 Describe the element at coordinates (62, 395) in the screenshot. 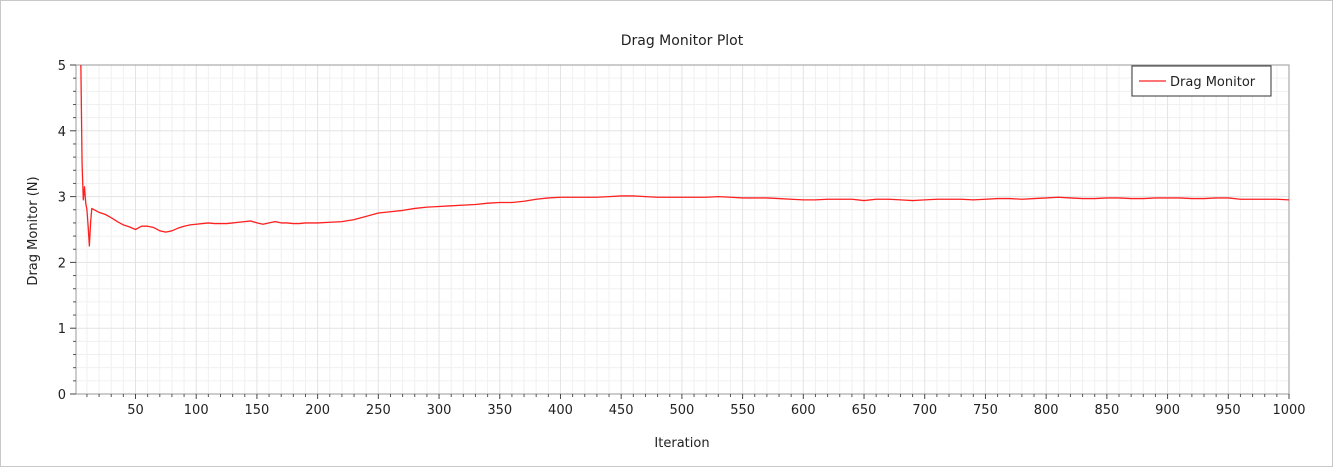

I see `y-tick-label: 0` at that location.